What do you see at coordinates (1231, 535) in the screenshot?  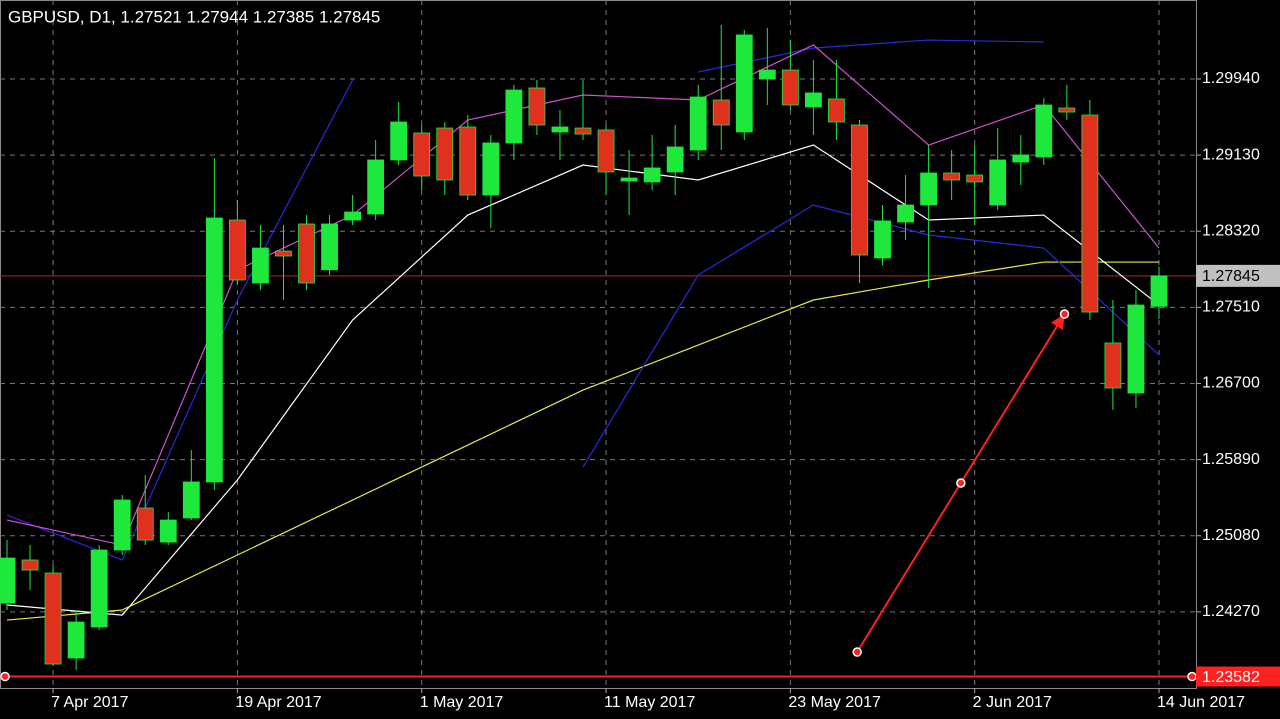 I see `y-tick-label: 1.25080` at bounding box center [1231, 535].